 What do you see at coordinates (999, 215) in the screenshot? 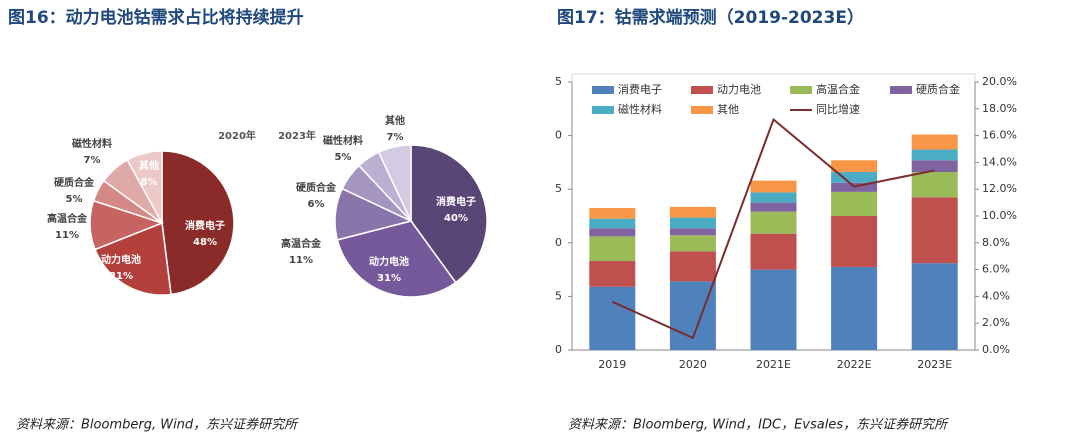
I see `y2-tick-label: 10.0%` at bounding box center [999, 215].